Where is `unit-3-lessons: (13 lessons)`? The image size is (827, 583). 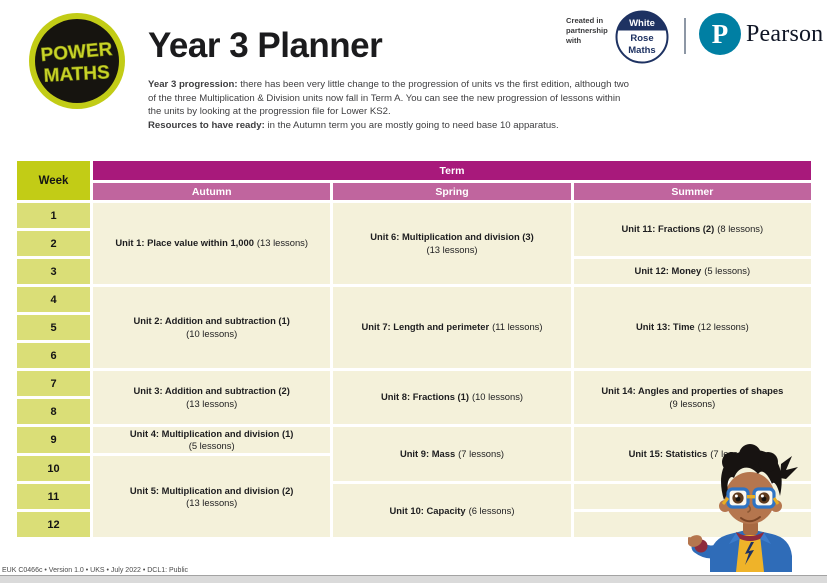
unit-3-lessons: (13 lessons) is located at coordinates (212, 403).